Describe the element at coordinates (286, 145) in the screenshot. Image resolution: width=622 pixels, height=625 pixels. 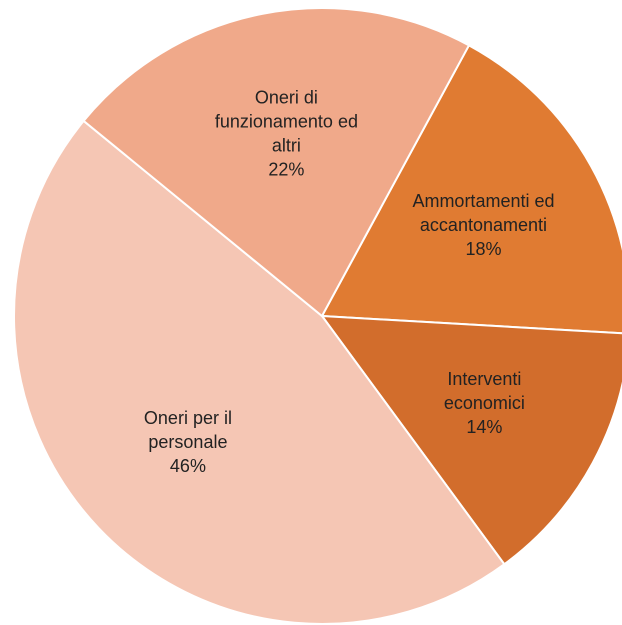
I see `slice-label-line: altri` at that location.